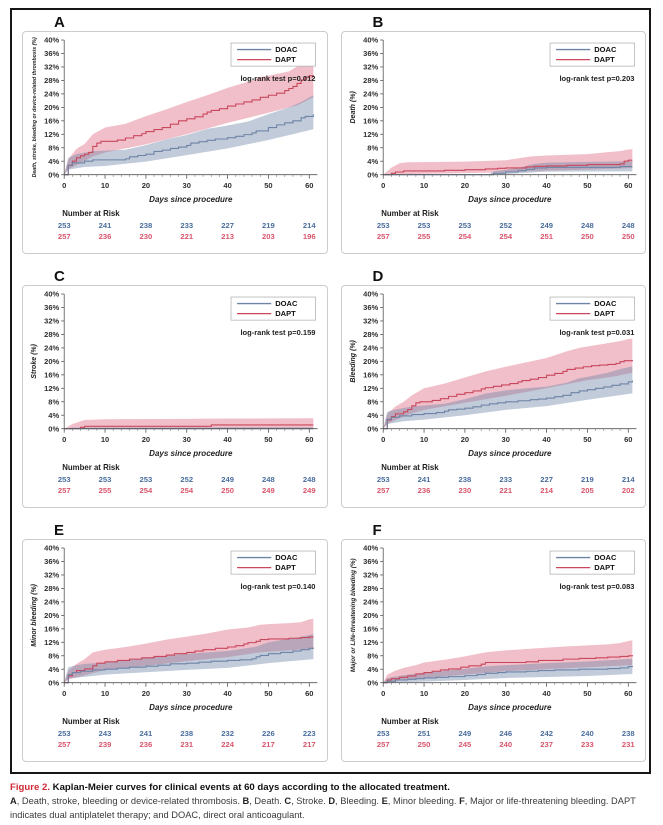 The image size is (663, 825). Describe the element at coordinates (353, 615) in the screenshot. I see `y-axis-title: Major or Life-threatening bleeding (%)` at that location.